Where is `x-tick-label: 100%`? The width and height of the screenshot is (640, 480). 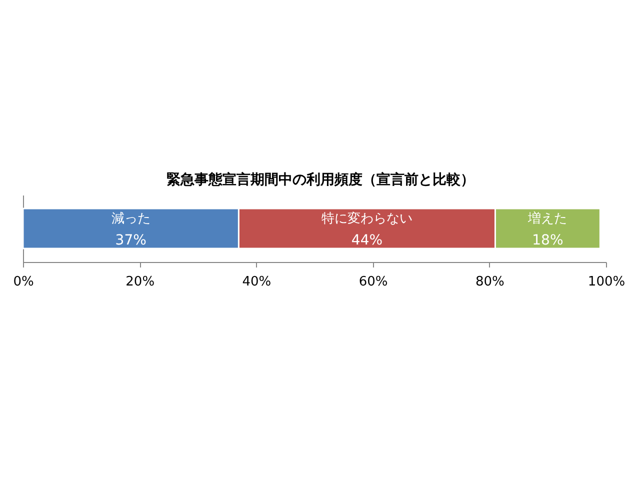 x-tick-label: 100% is located at coordinates (607, 282).